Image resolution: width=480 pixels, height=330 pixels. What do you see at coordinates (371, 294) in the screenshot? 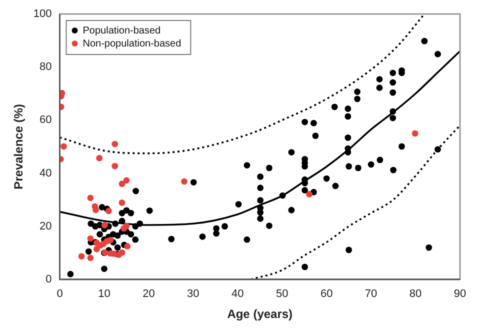
I see `x-tick-label: 70` at bounding box center [371, 294].